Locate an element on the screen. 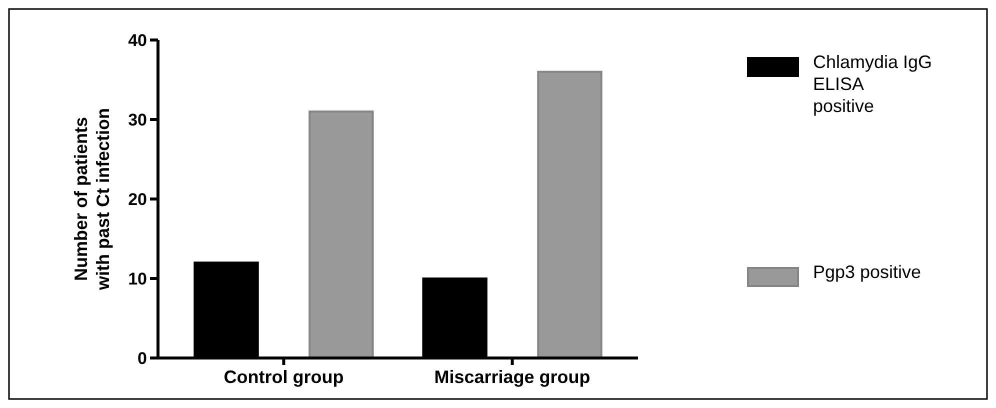 Image resolution: width=996 pixels, height=408 pixels. legend-label: Pgp3 positive is located at coordinates (867, 272).